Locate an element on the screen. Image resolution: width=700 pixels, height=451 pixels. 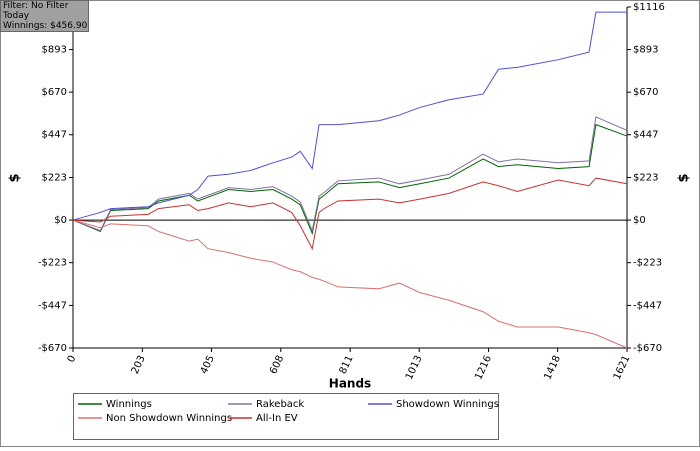
y2-tick-label: -$670 is located at coordinates (647, 348).